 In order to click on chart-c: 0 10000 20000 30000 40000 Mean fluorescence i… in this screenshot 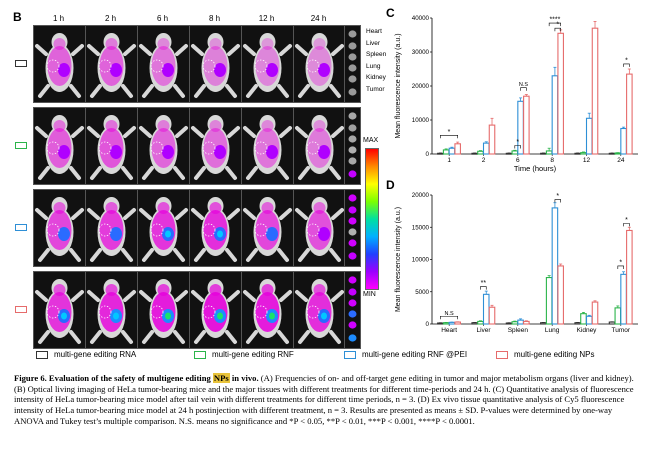, I will do `click(516, 94)`.